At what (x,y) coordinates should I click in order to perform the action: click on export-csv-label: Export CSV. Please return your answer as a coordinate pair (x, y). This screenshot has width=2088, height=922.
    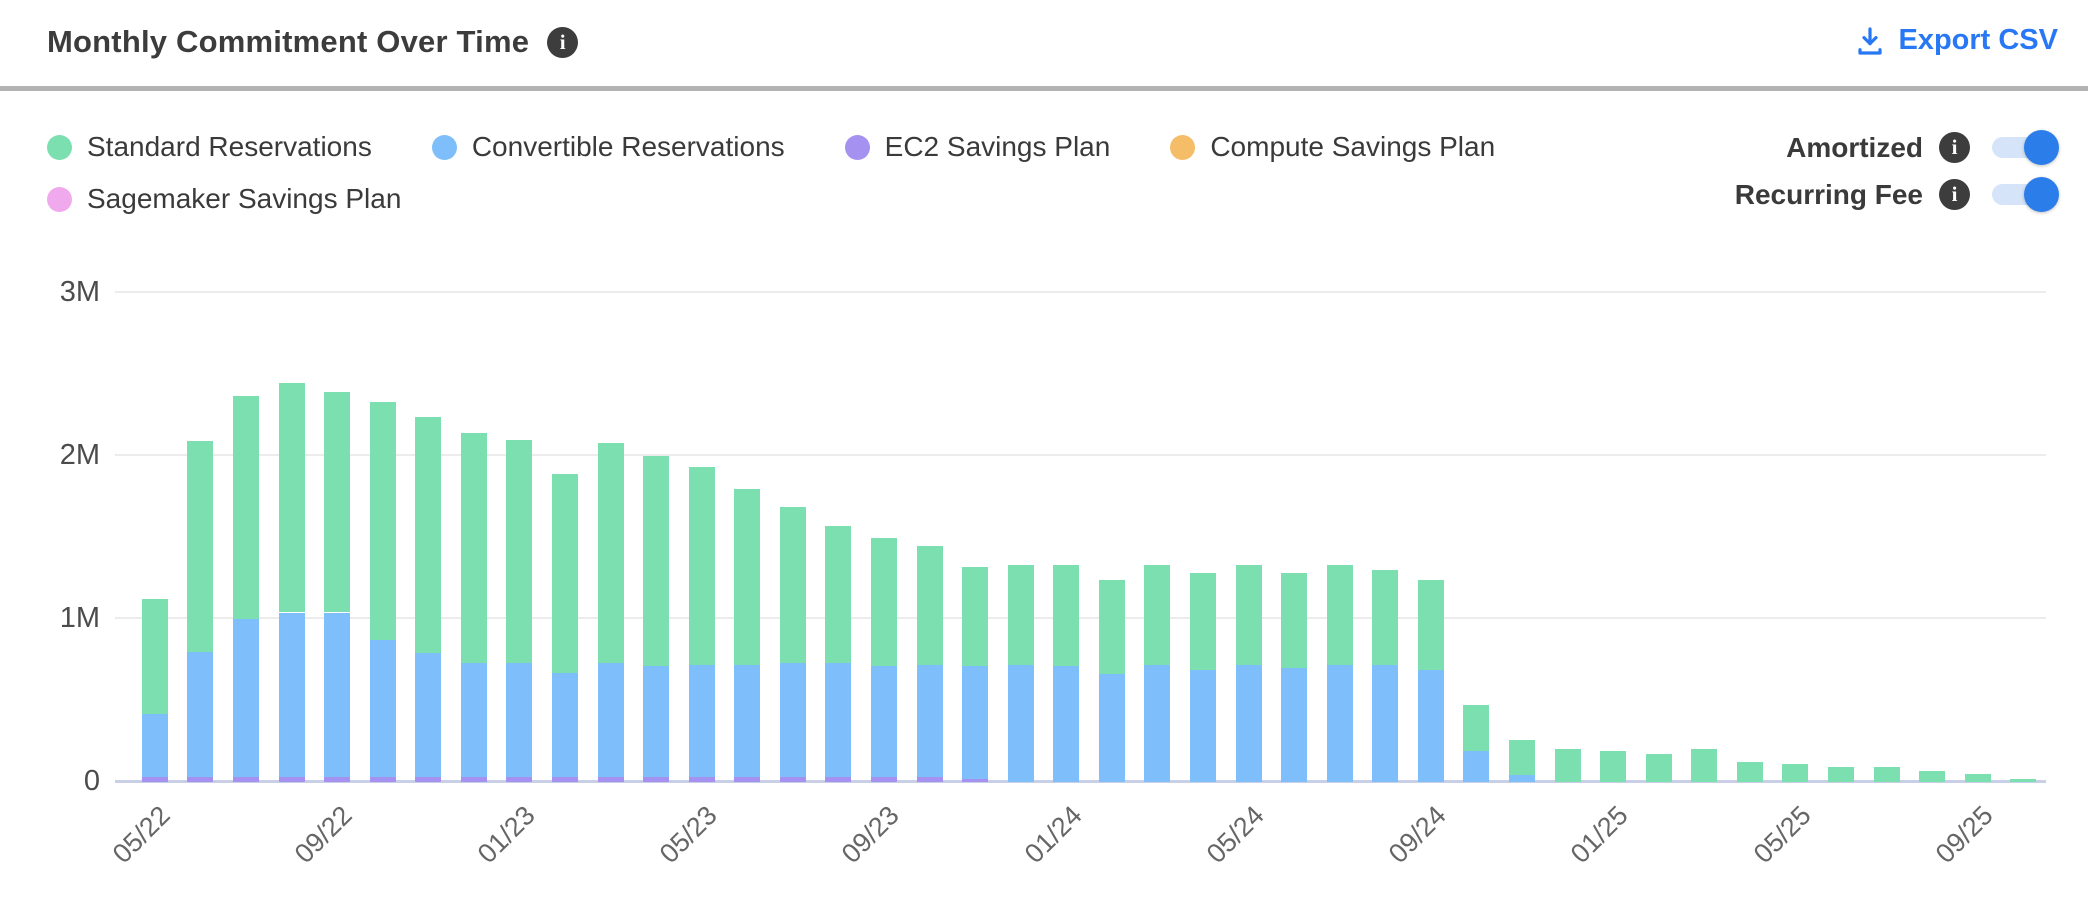
    Looking at the image, I should click on (1978, 40).